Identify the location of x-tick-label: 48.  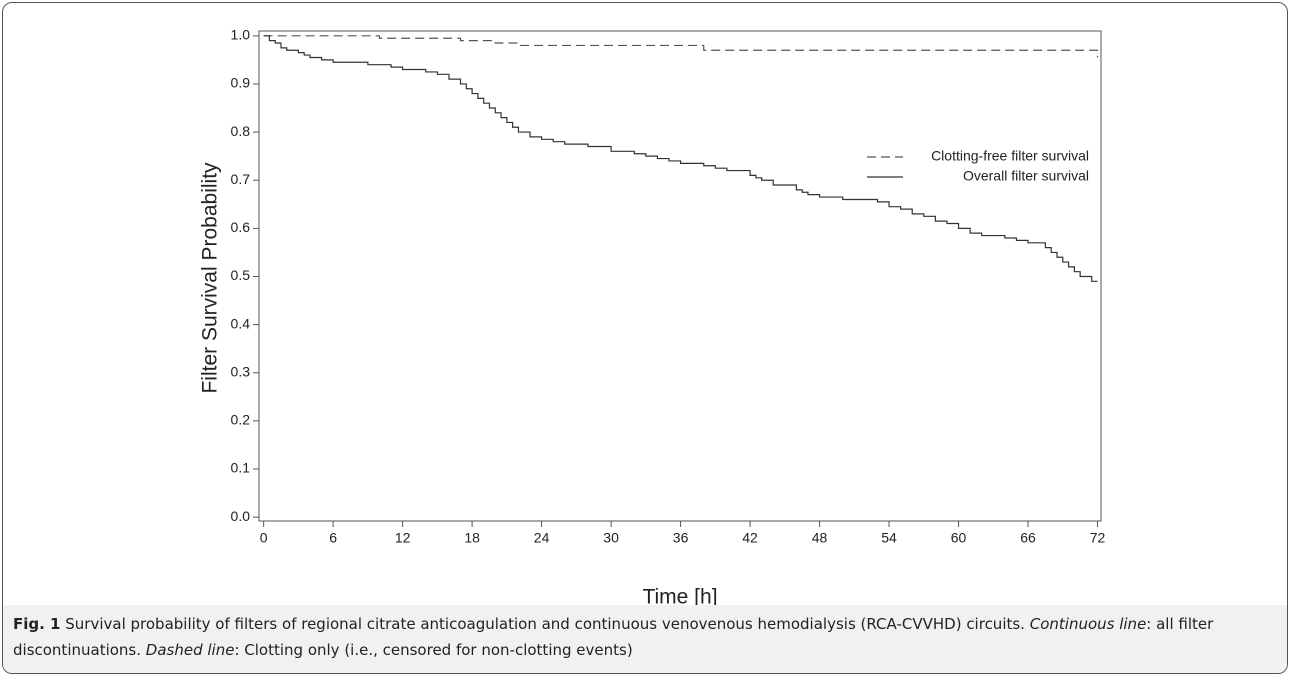
(820, 538).